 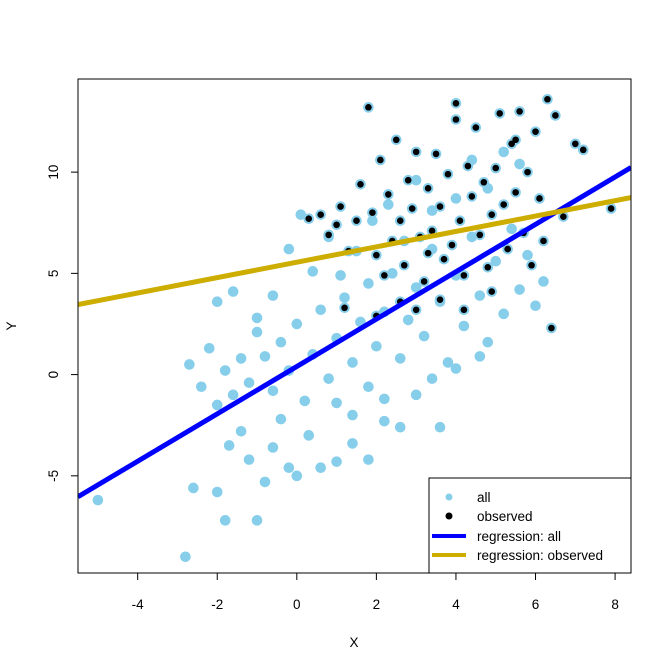 I want to click on legend-observed-marker, so click(x=449, y=516).